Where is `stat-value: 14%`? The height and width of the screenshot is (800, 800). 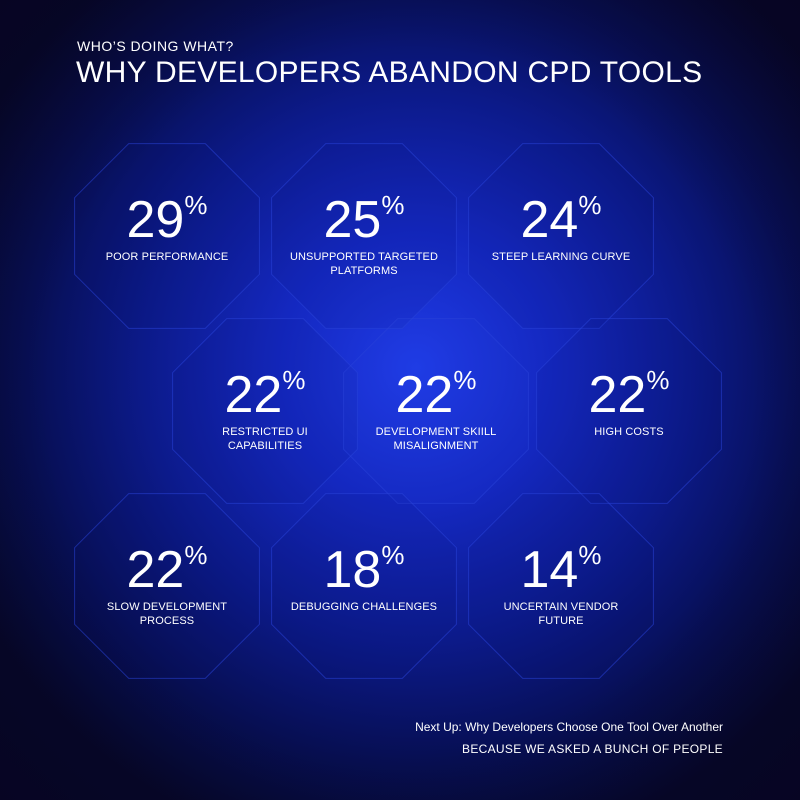
stat-value: 14% is located at coordinates (561, 570).